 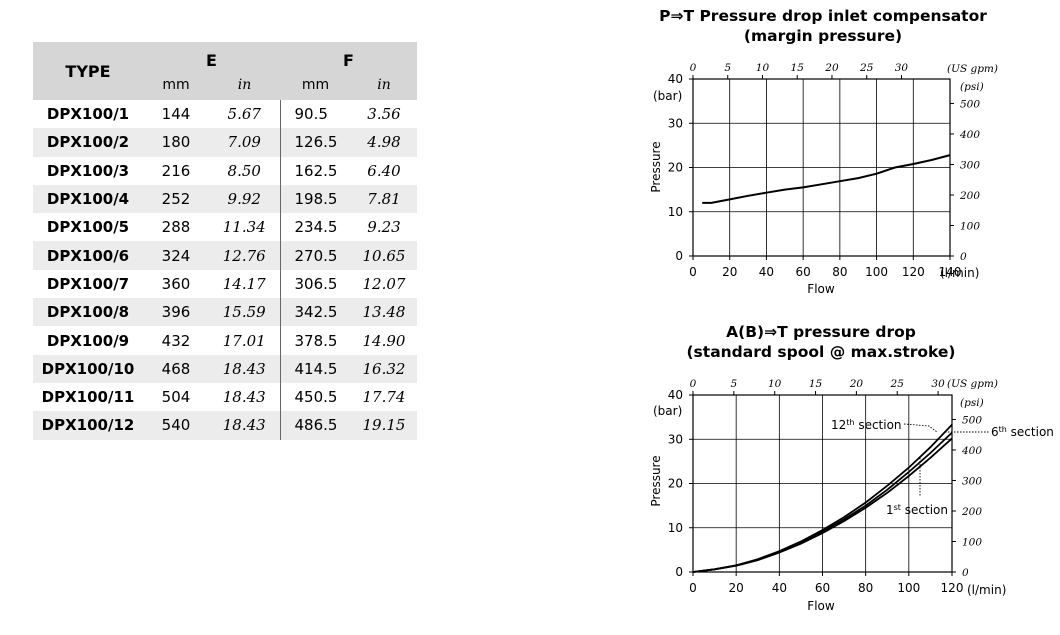 I want to click on cell-e-in: 12.76, so click(x=244, y=255).